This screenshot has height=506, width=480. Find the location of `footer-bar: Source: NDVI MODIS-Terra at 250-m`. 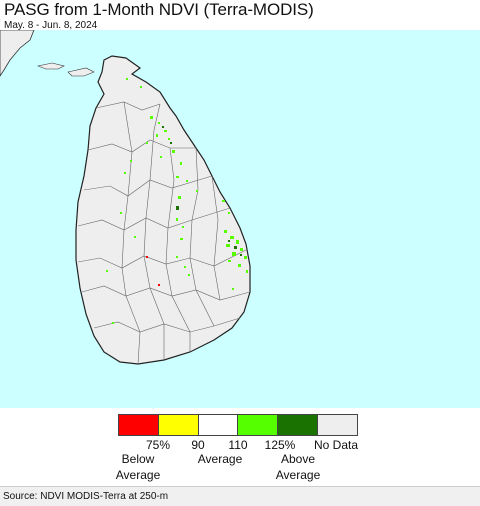

footer-bar: Source: NDVI MODIS-Terra at 250-m is located at coordinates (240, 496).